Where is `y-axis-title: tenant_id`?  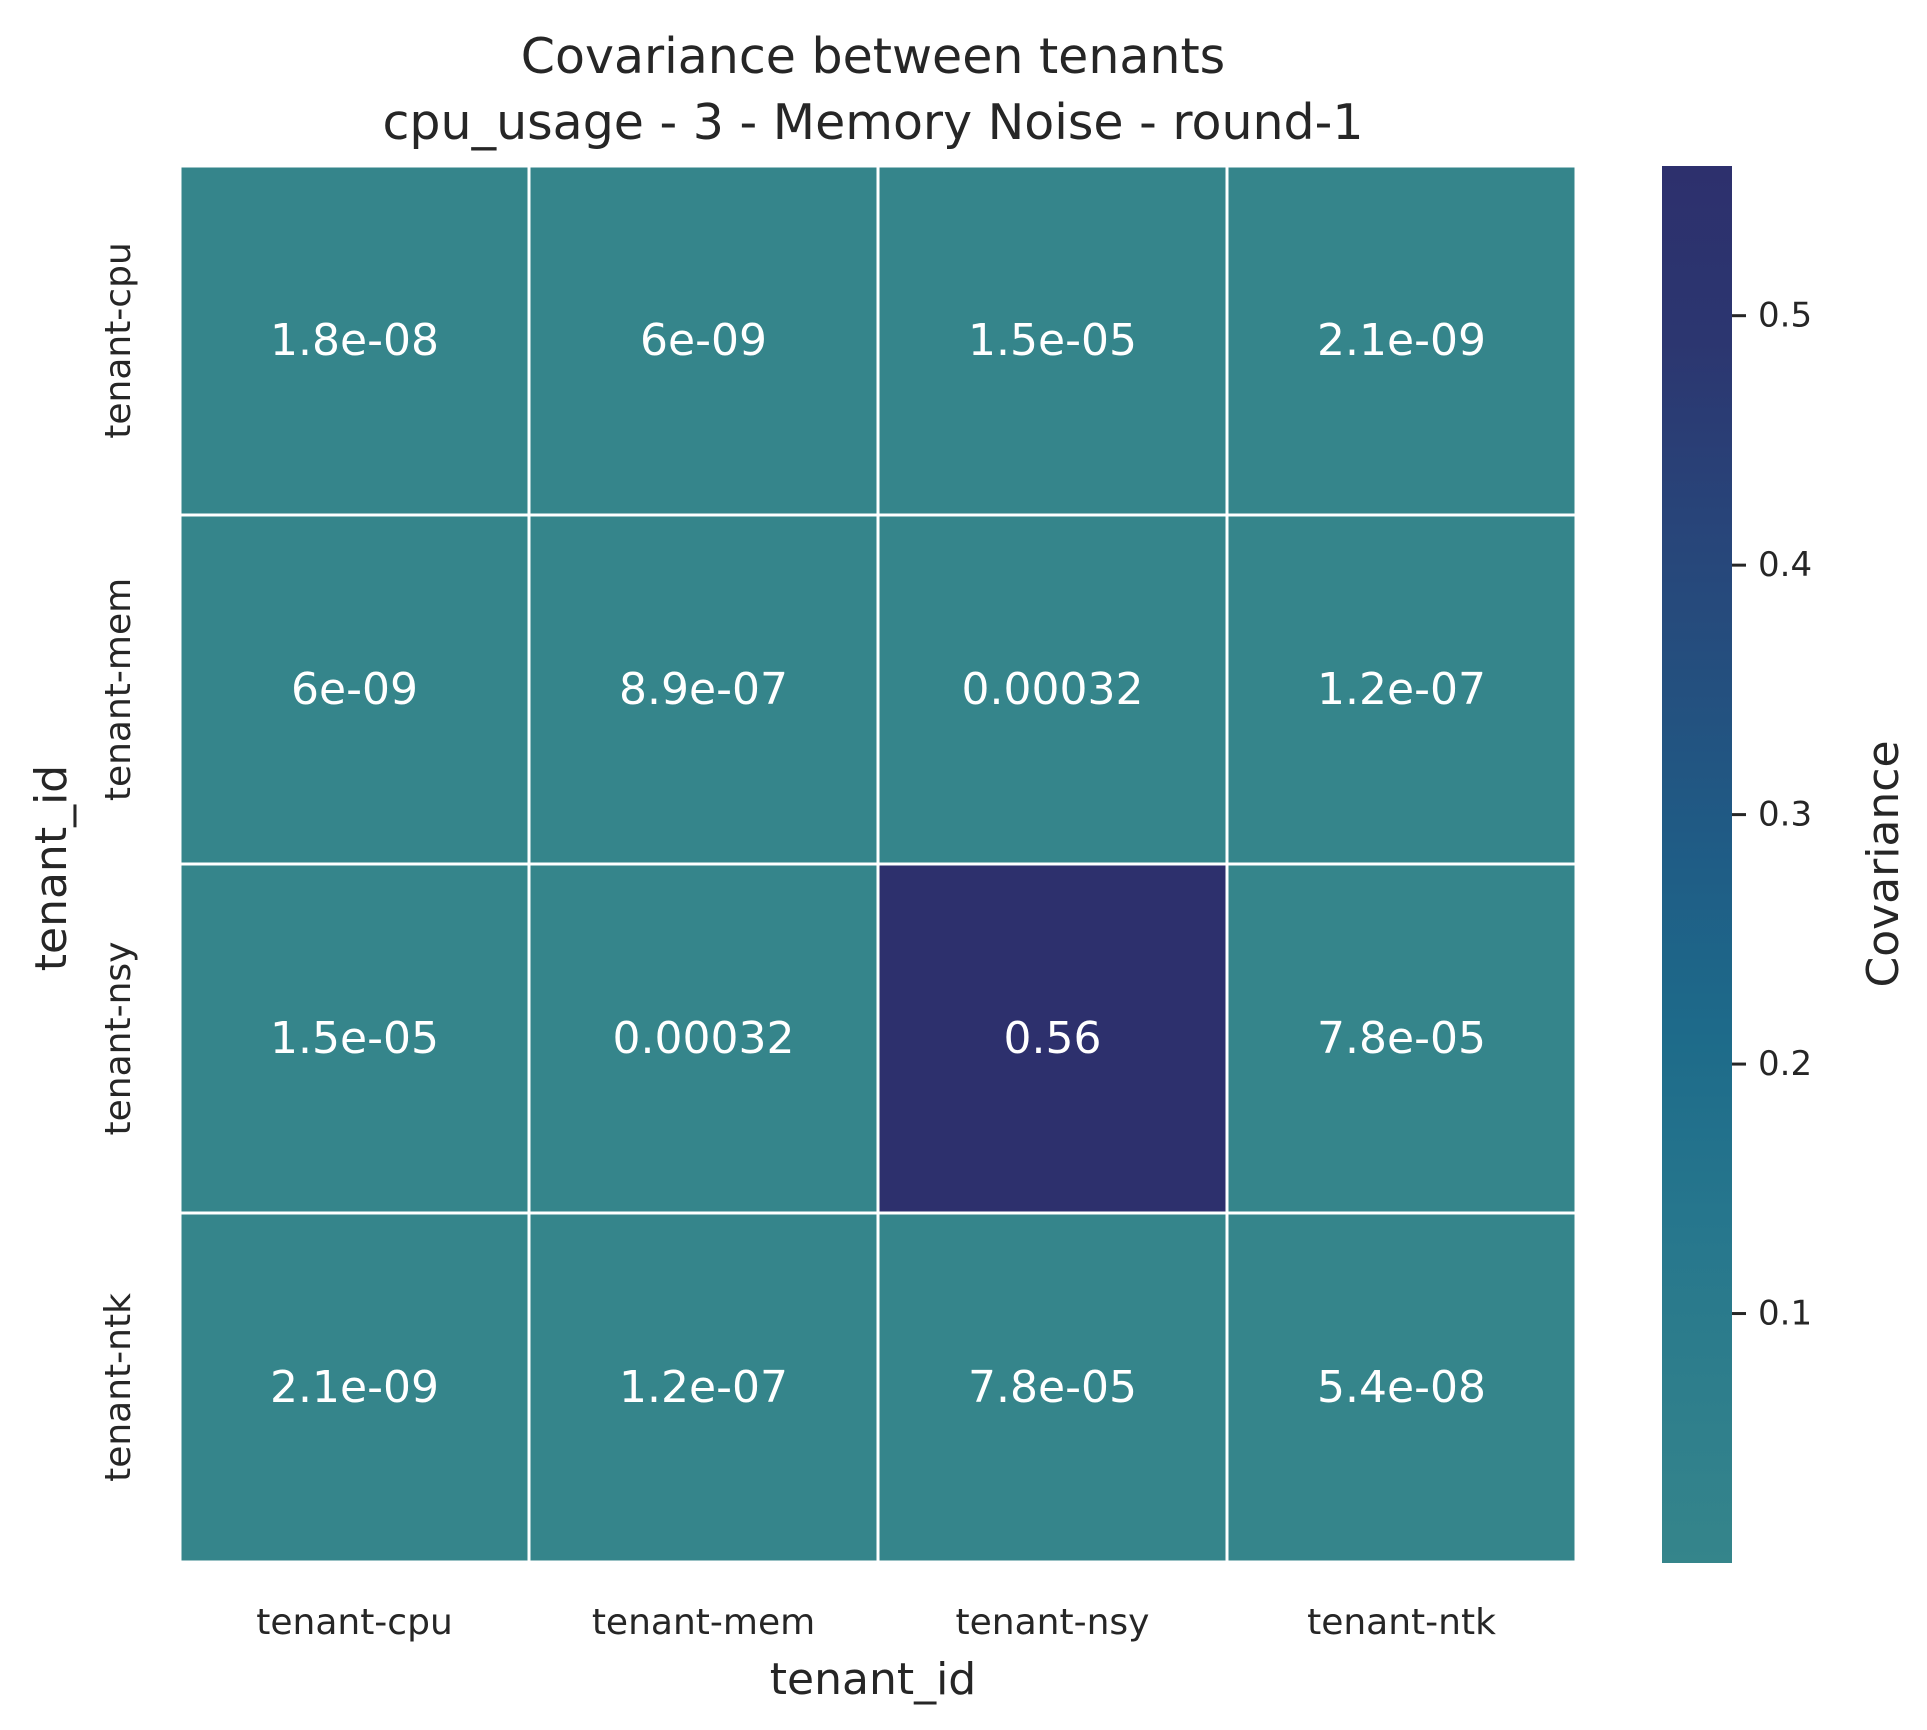
y-axis-title: tenant_id is located at coordinates (51, 868).